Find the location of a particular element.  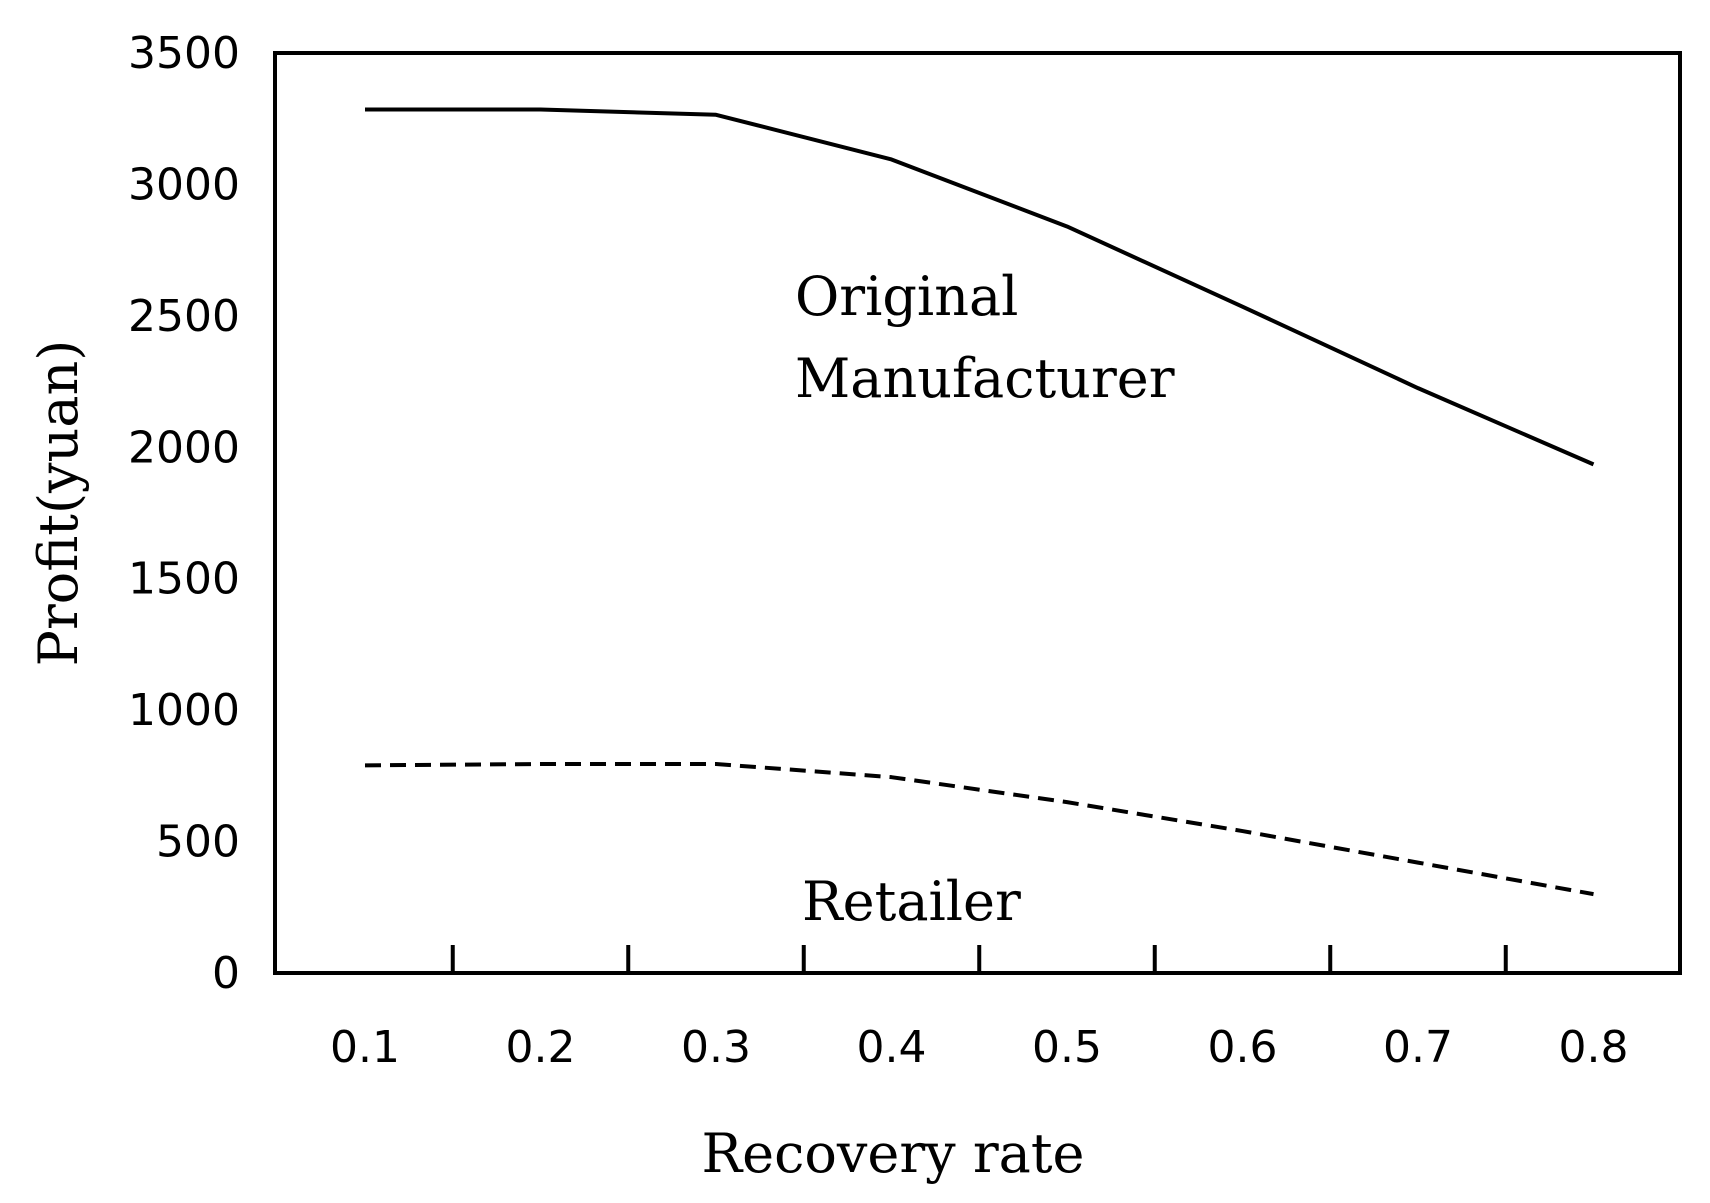

y-axis-title: Profit(yuan) is located at coordinates (58, 503).